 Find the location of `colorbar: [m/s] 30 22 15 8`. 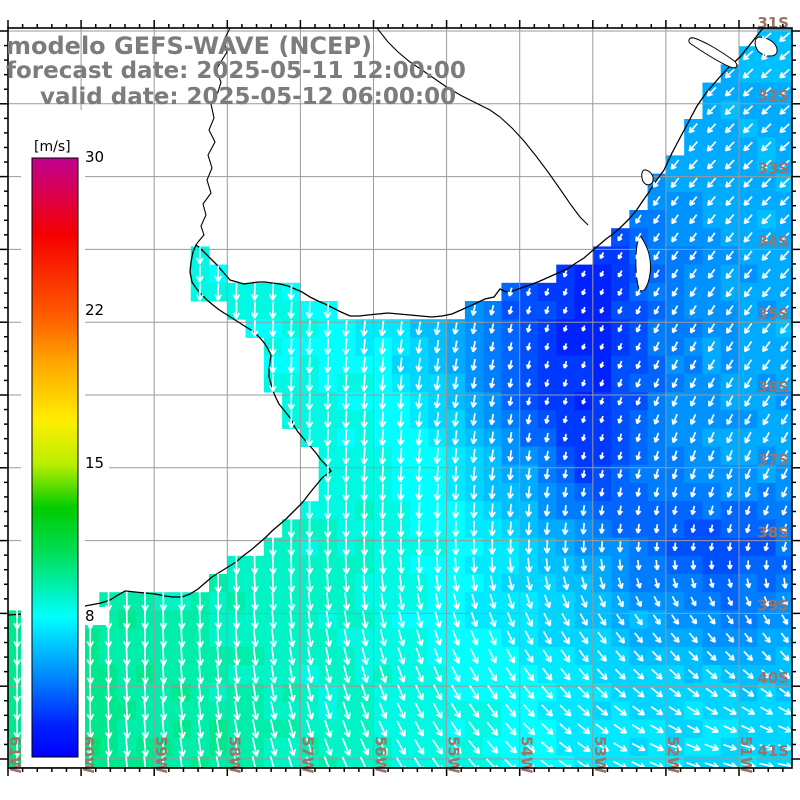

colorbar: [m/s] 30 22 15 8 is located at coordinates (65, 438).